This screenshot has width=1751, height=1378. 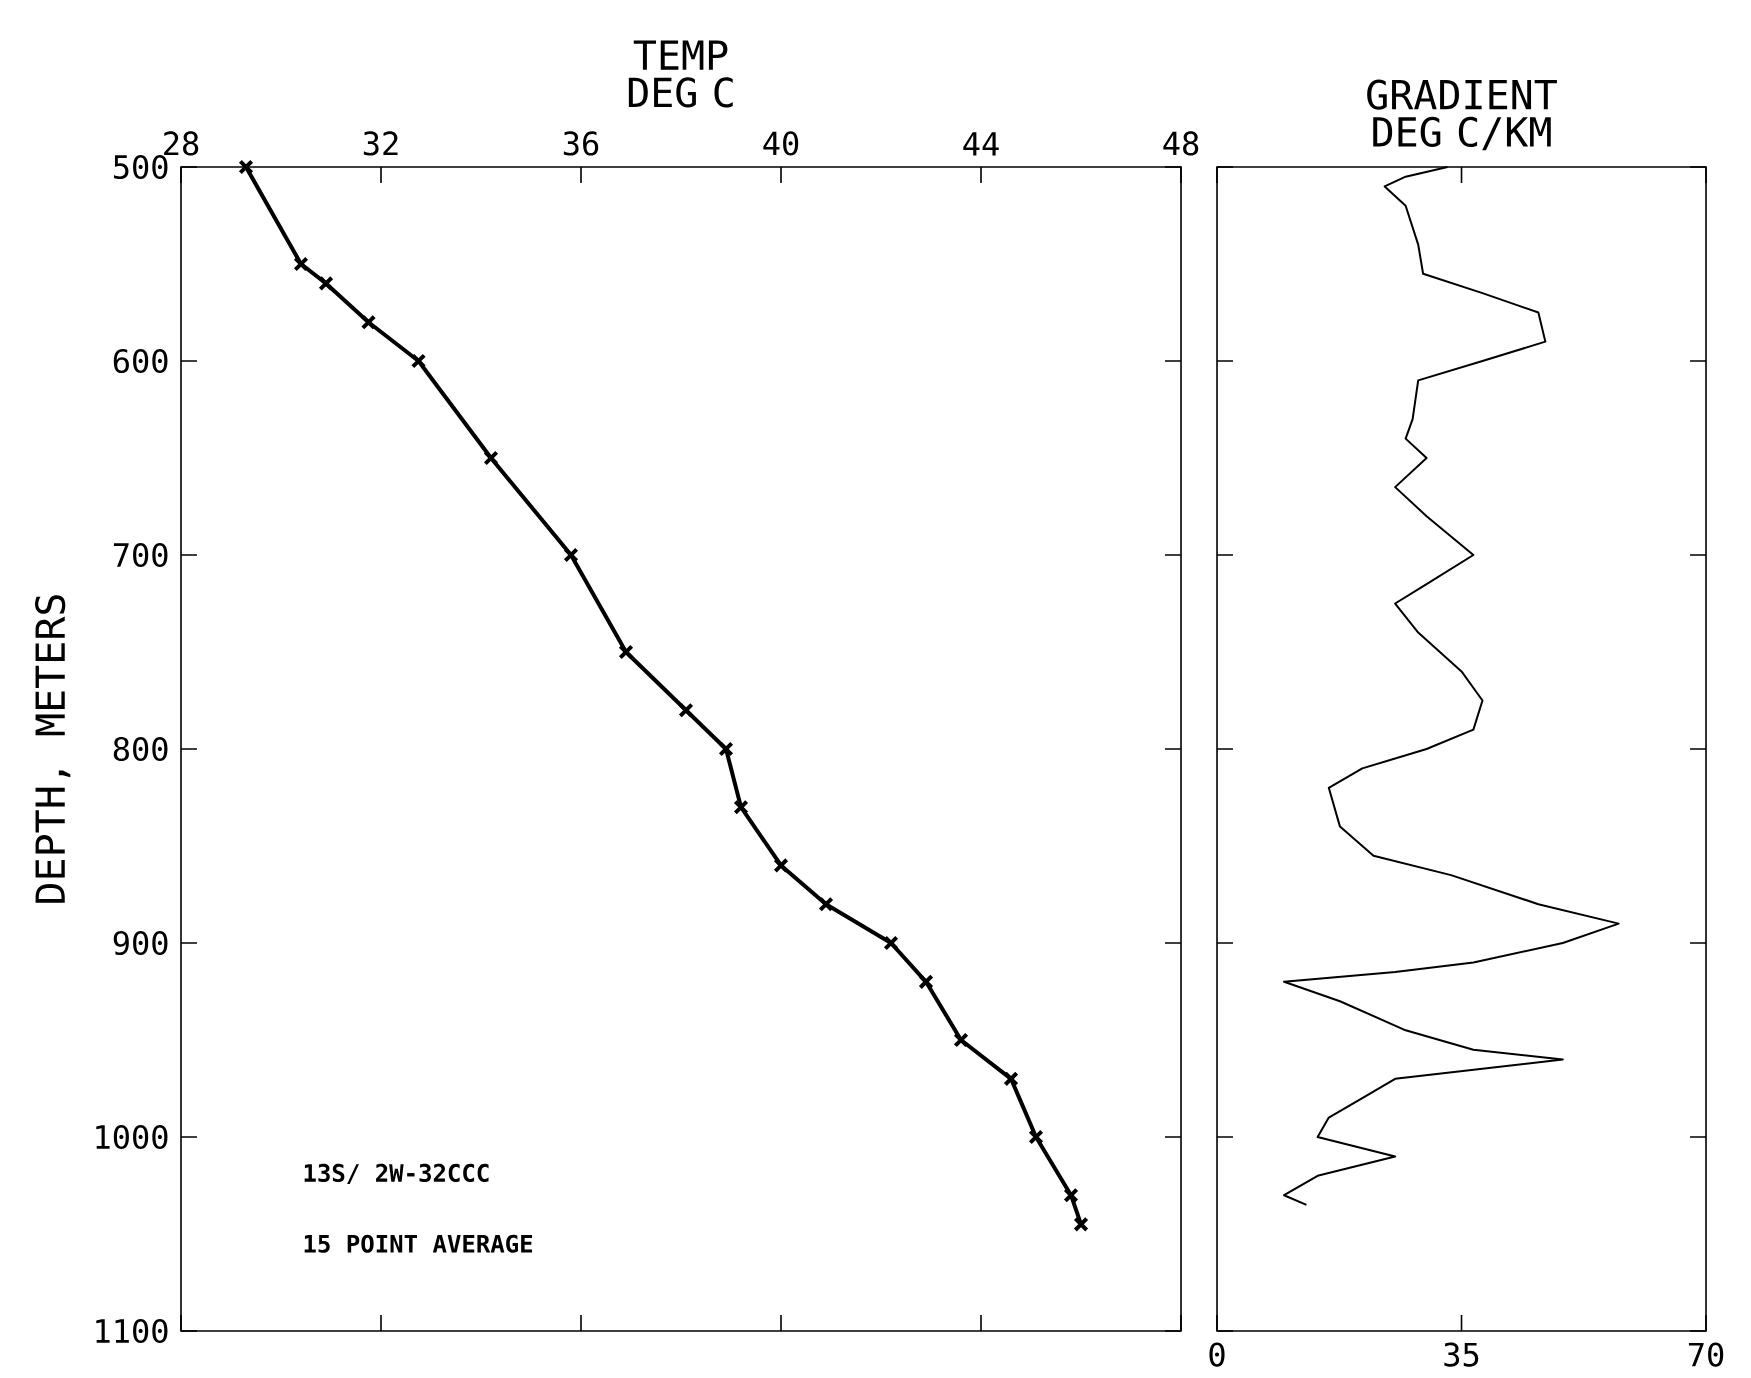 What do you see at coordinates (140, 555) in the screenshot?
I see `y-tick-label: 700` at bounding box center [140, 555].